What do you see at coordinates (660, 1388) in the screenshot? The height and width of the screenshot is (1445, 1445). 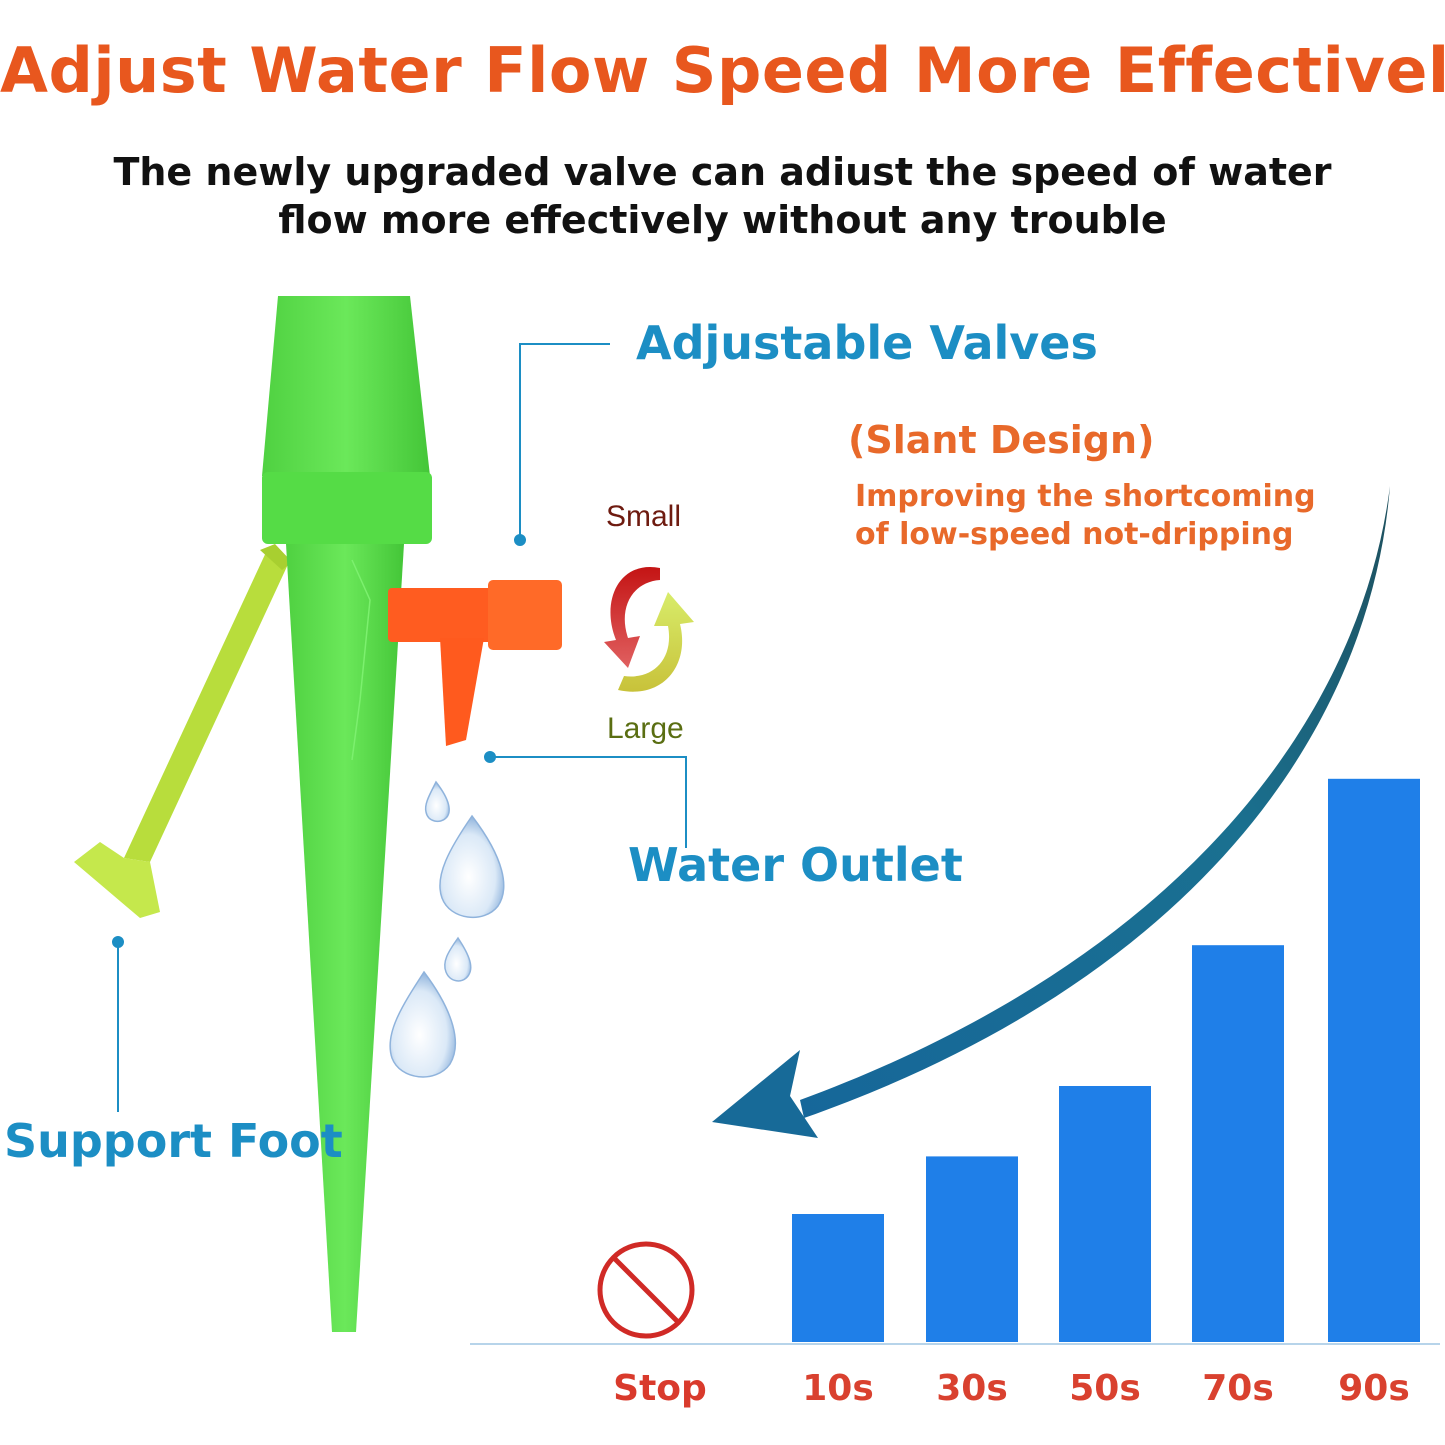 I see `x-label-Stop: Stop` at bounding box center [660, 1388].